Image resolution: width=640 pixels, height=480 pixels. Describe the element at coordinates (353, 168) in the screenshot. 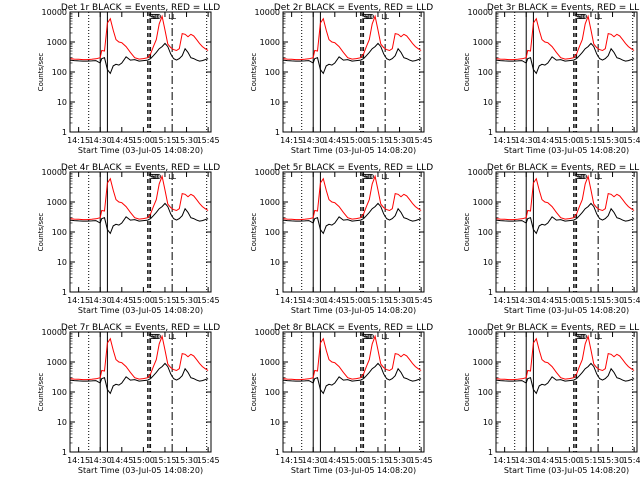

I see `chart-title: Det 5r BLACK = Events, RED = LLD` at that location.